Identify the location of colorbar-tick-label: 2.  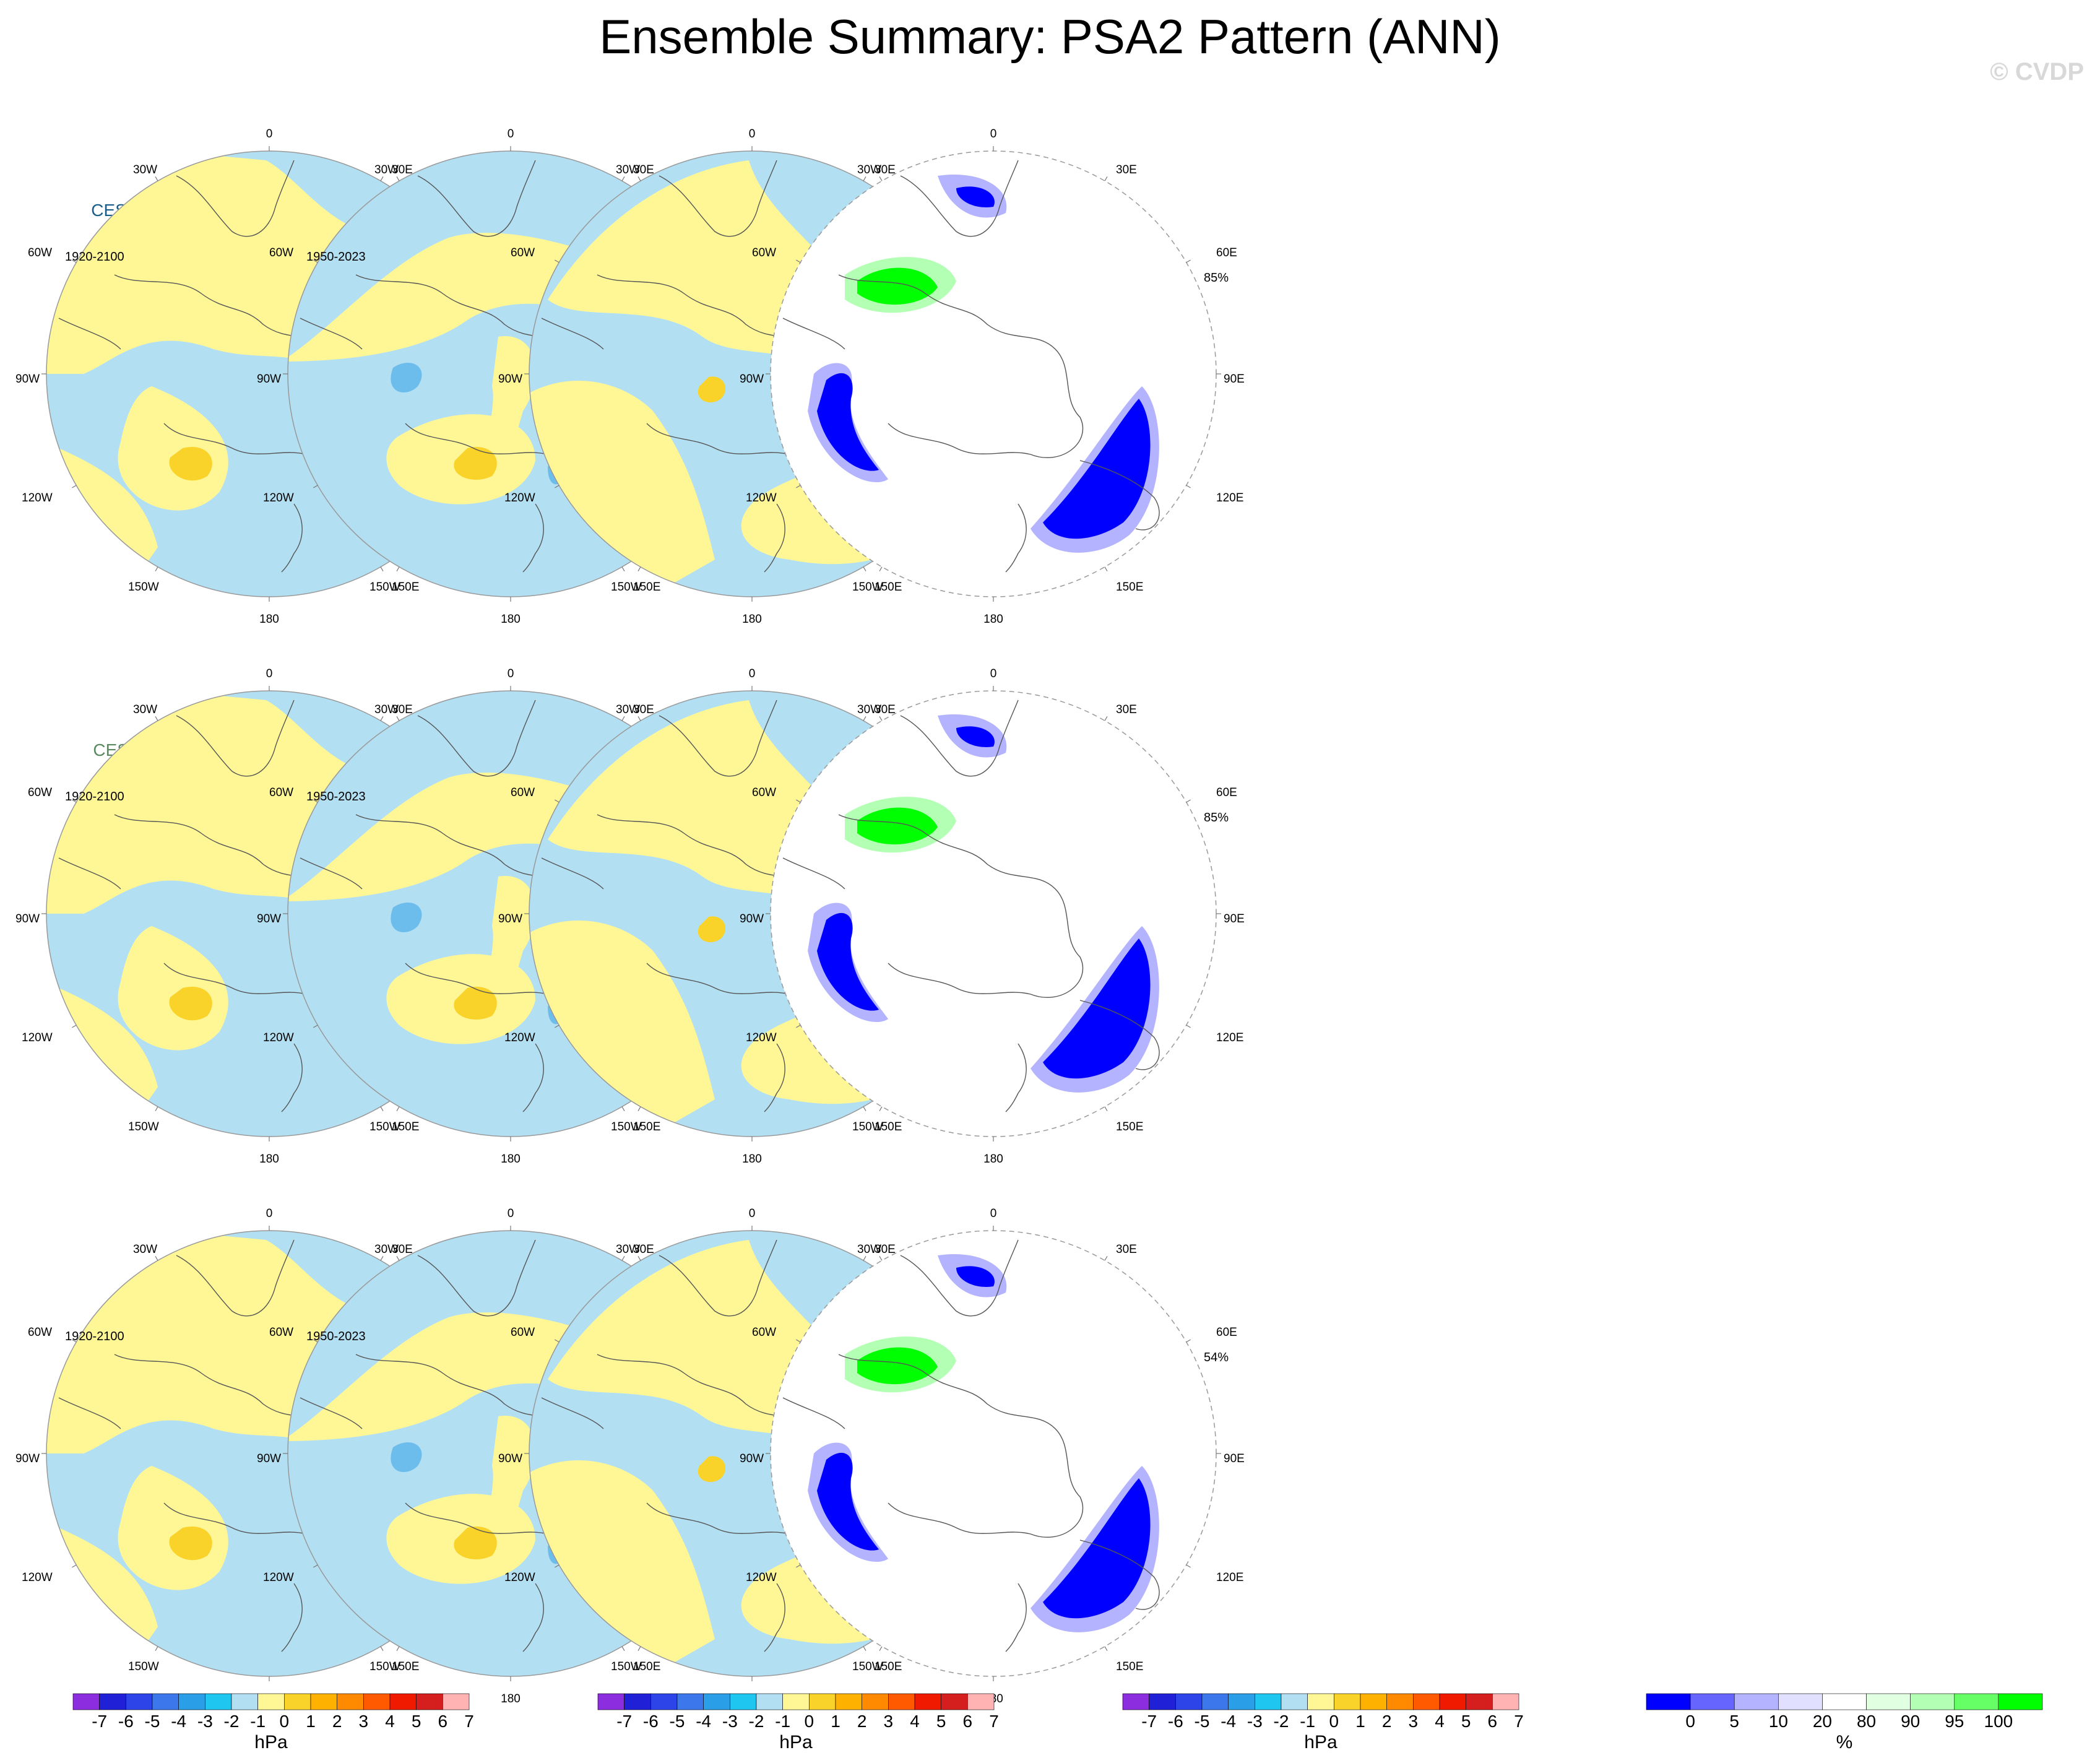
(1387, 1721).